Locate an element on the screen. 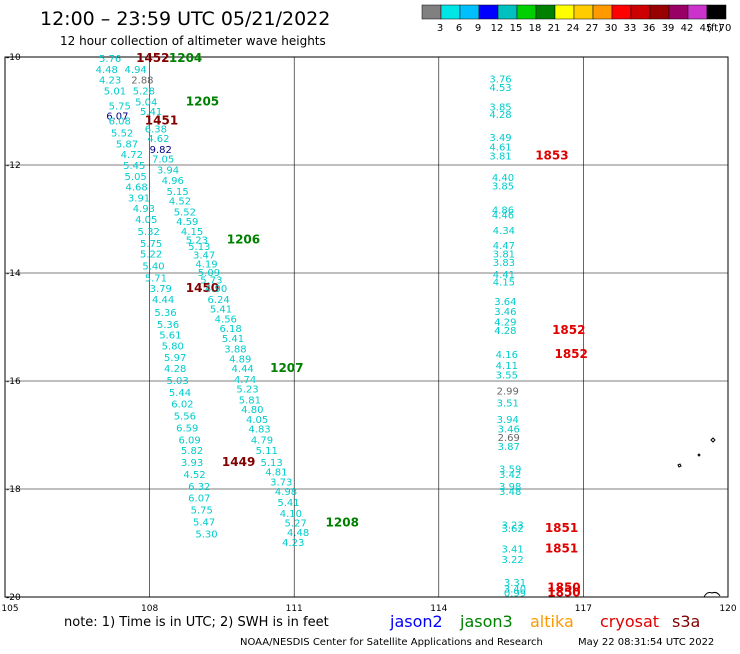 The image size is (740, 654). legend-label-27: 27 is located at coordinates (592, 28).